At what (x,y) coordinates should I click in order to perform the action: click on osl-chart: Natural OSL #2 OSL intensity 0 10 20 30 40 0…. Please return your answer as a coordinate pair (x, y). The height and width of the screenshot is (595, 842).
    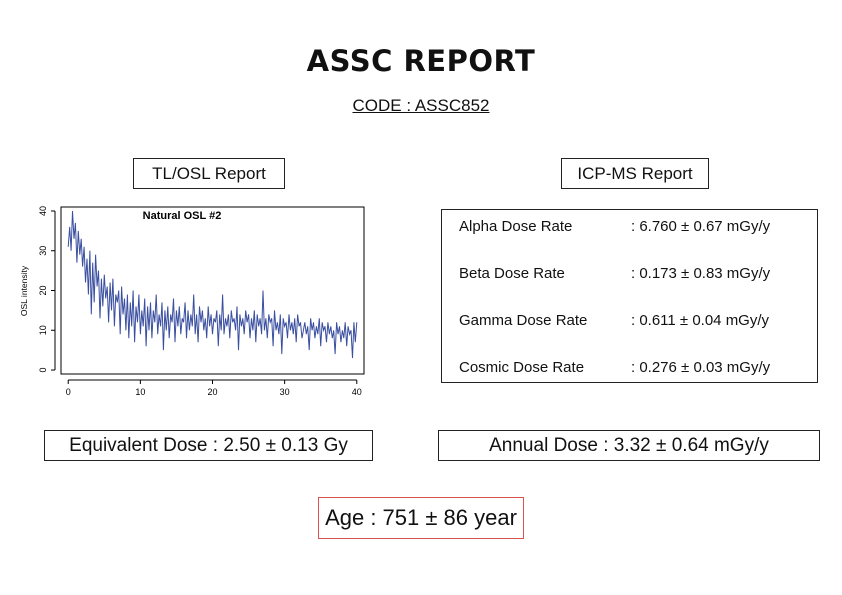
    Looking at the image, I should click on (192, 301).